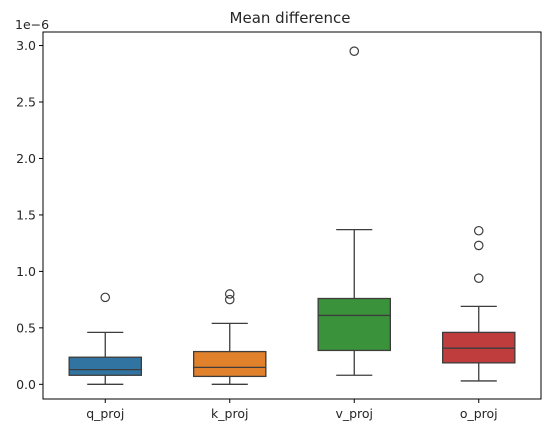 This screenshot has width=547, height=435. I want to click on x-tick-label: v_proj, so click(354, 413).